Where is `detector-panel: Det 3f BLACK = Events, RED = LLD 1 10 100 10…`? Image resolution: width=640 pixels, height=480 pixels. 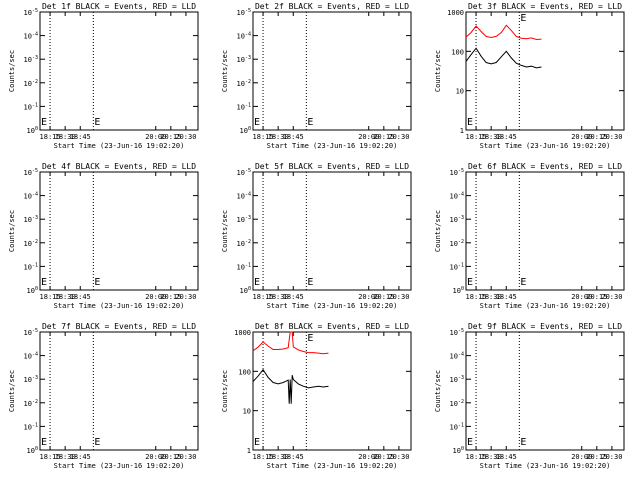
detector-panel: Det 3f BLACK = Events, RED = LLD 1 10 100 10… is located at coordinates (529, 76).